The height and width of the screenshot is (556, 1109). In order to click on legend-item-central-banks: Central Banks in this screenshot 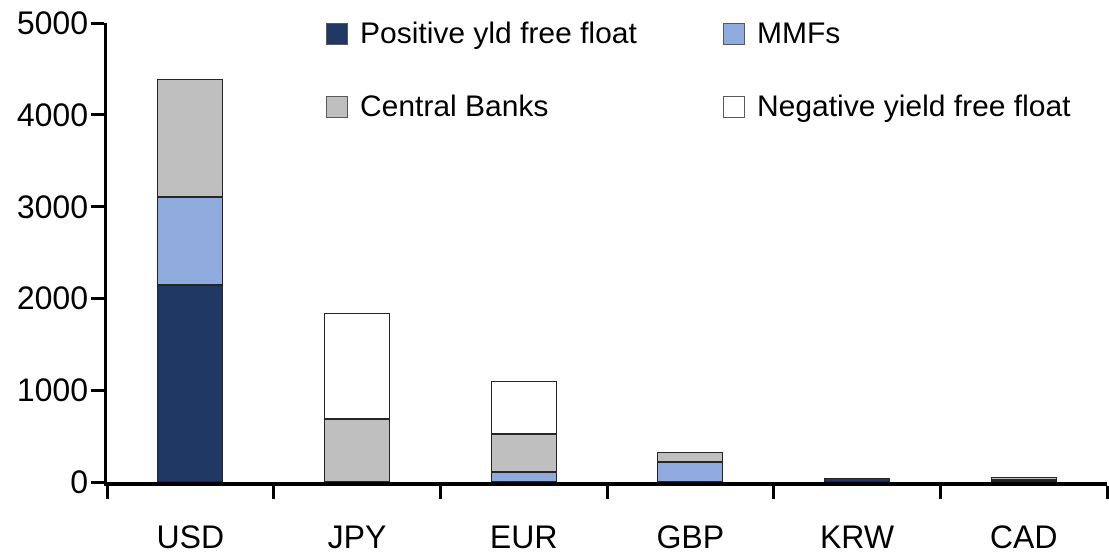, I will do `click(524, 107)`.